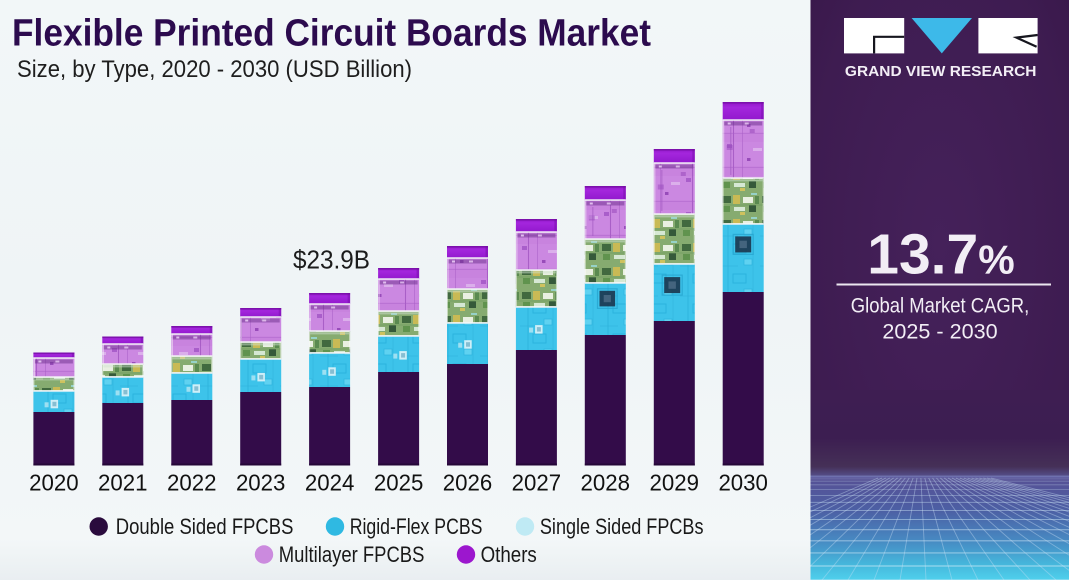 This screenshot has height=580, width=1069. I want to click on svg-text: 2020, so click(54, 483).